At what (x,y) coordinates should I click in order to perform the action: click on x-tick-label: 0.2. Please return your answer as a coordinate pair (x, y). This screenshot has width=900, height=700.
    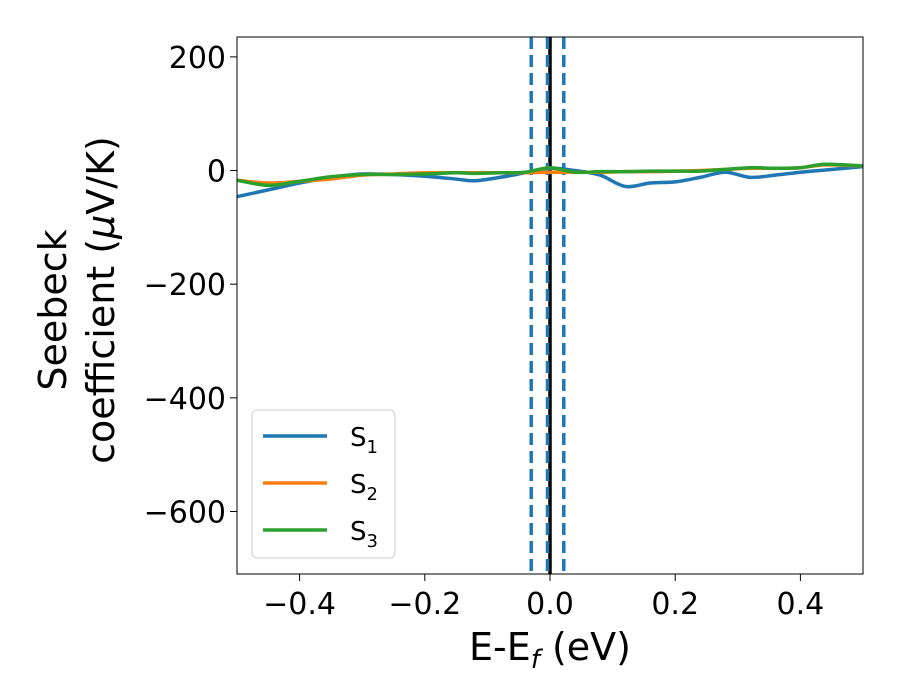
    Looking at the image, I should click on (675, 604).